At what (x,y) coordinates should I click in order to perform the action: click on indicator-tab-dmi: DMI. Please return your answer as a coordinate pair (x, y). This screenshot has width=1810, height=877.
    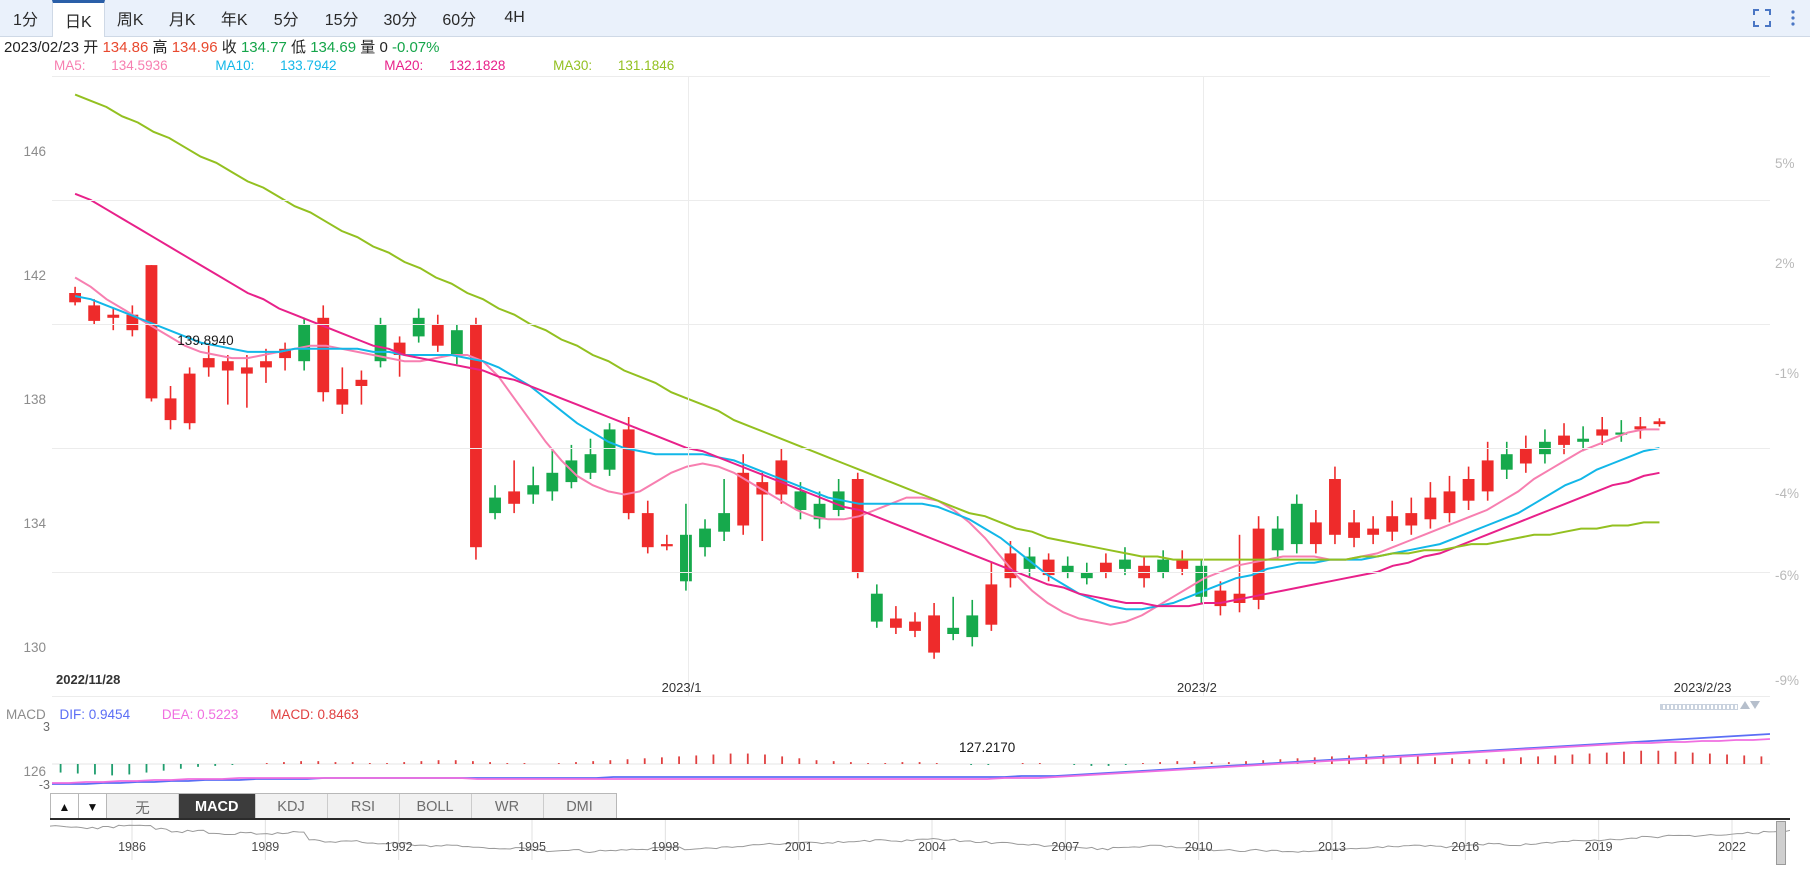
    Looking at the image, I should click on (579, 807).